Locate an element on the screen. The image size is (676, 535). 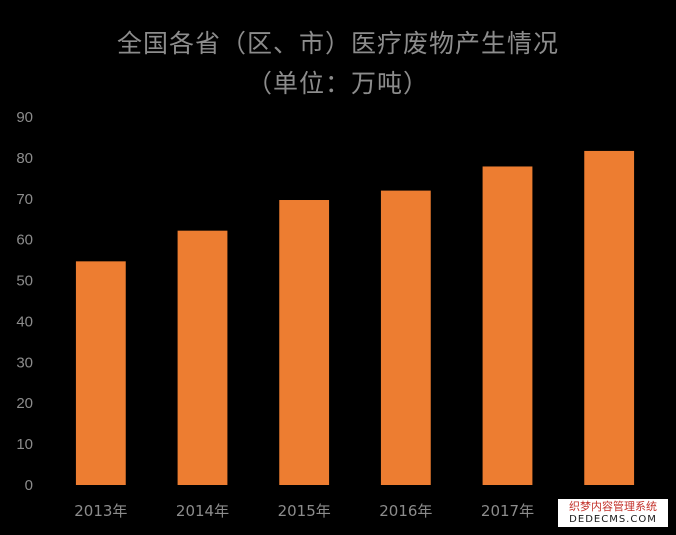
x-tick-label: 2013年 is located at coordinates (100, 511).